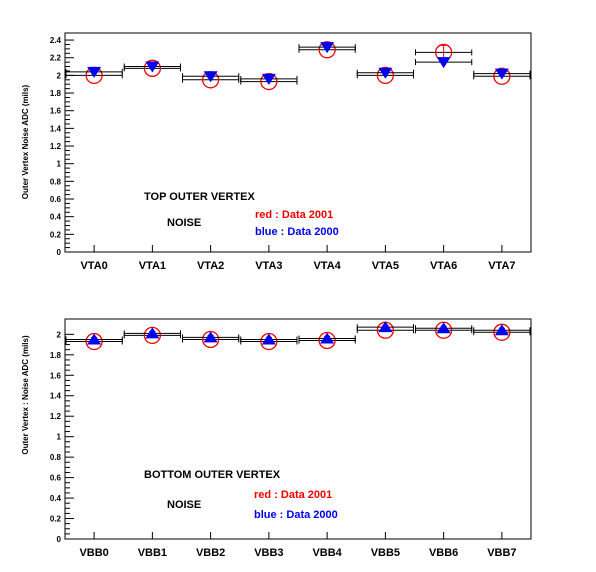 This screenshot has height=572, width=596. What do you see at coordinates (56, 478) in the screenshot?
I see `bot-y-tick-label: 0.6` at bounding box center [56, 478].